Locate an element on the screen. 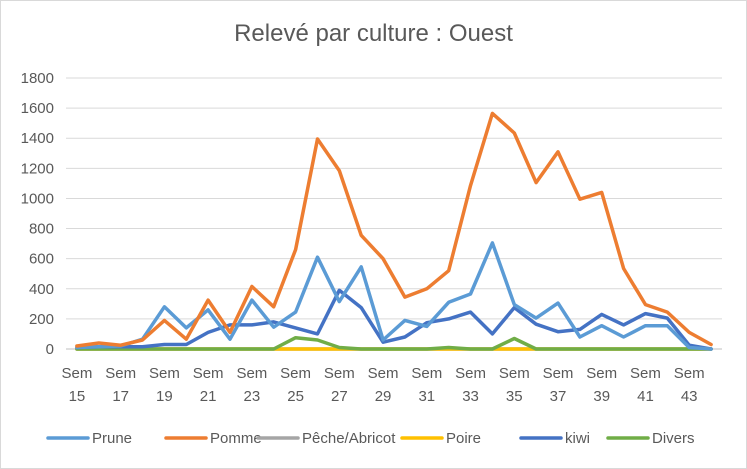  x-tick-label: 35 is located at coordinates (514, 396).